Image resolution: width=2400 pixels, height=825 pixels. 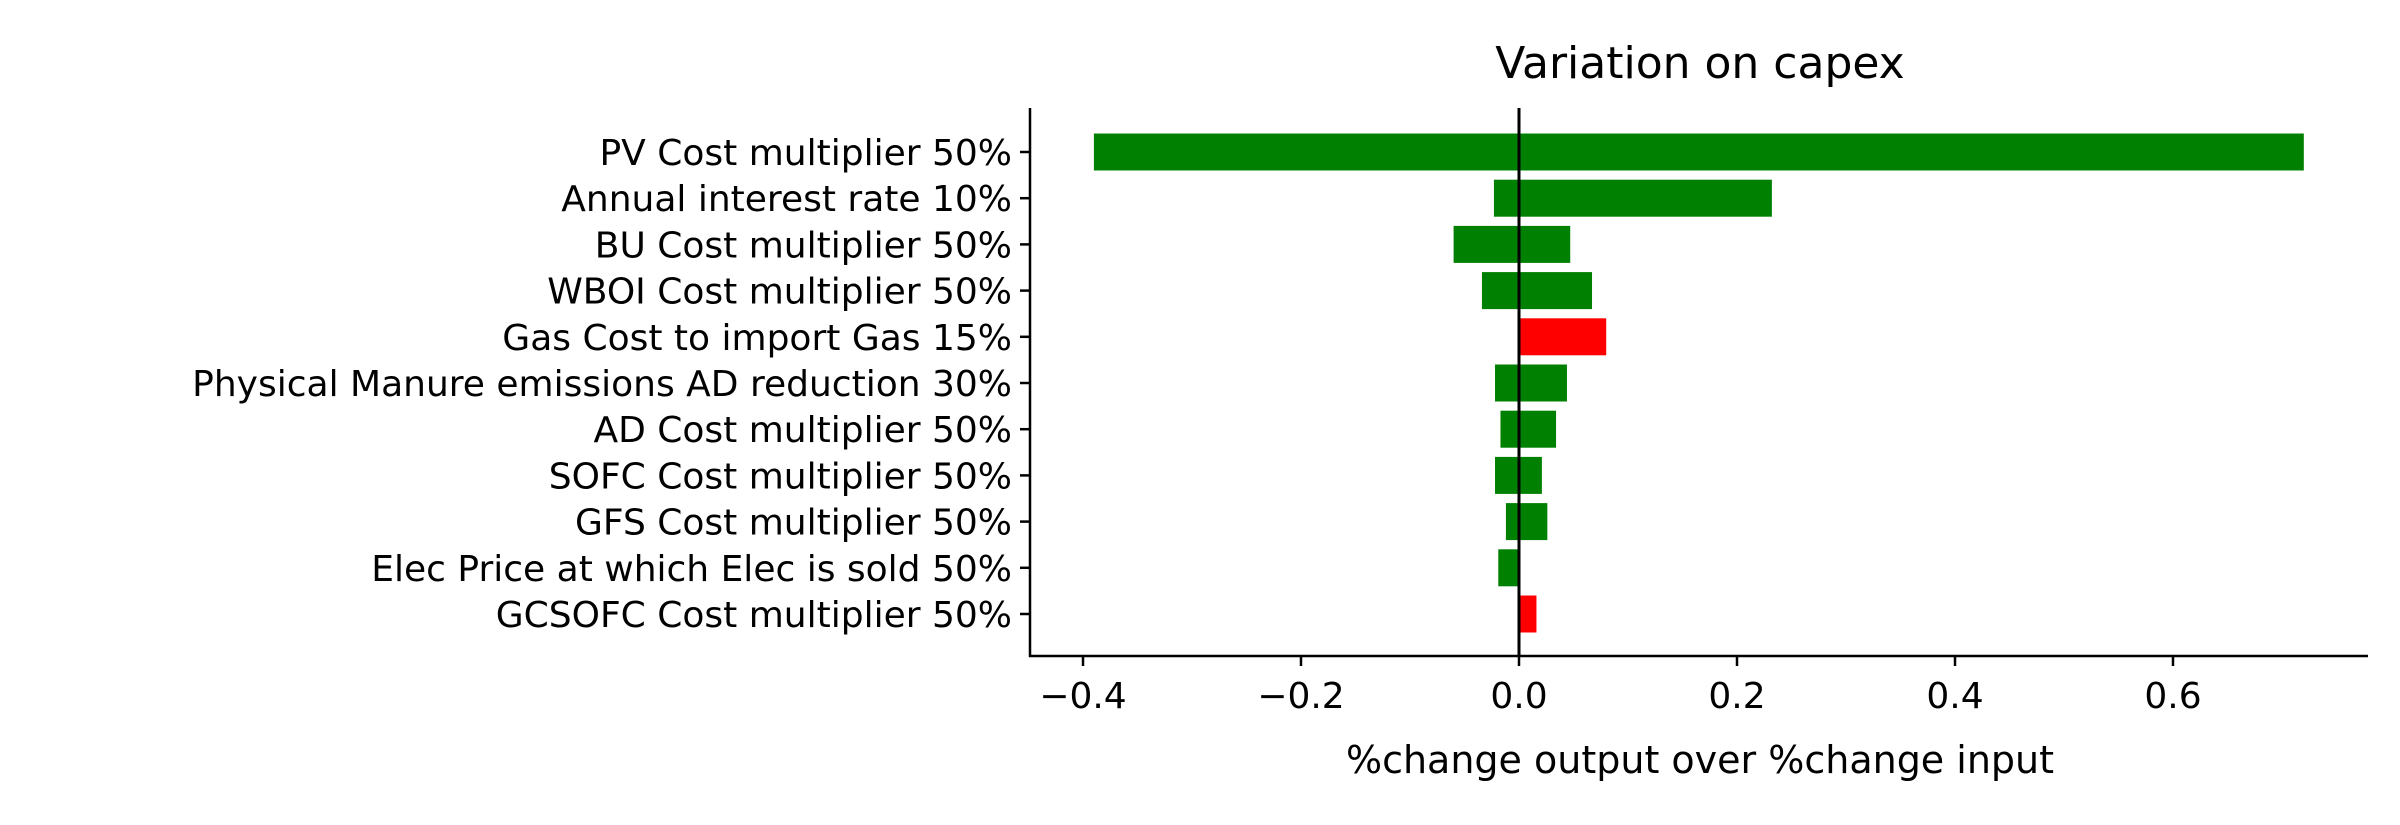 I want to click on y-tick-label: Gas Cost to import Gas 15%, so click(x=757, y=338).